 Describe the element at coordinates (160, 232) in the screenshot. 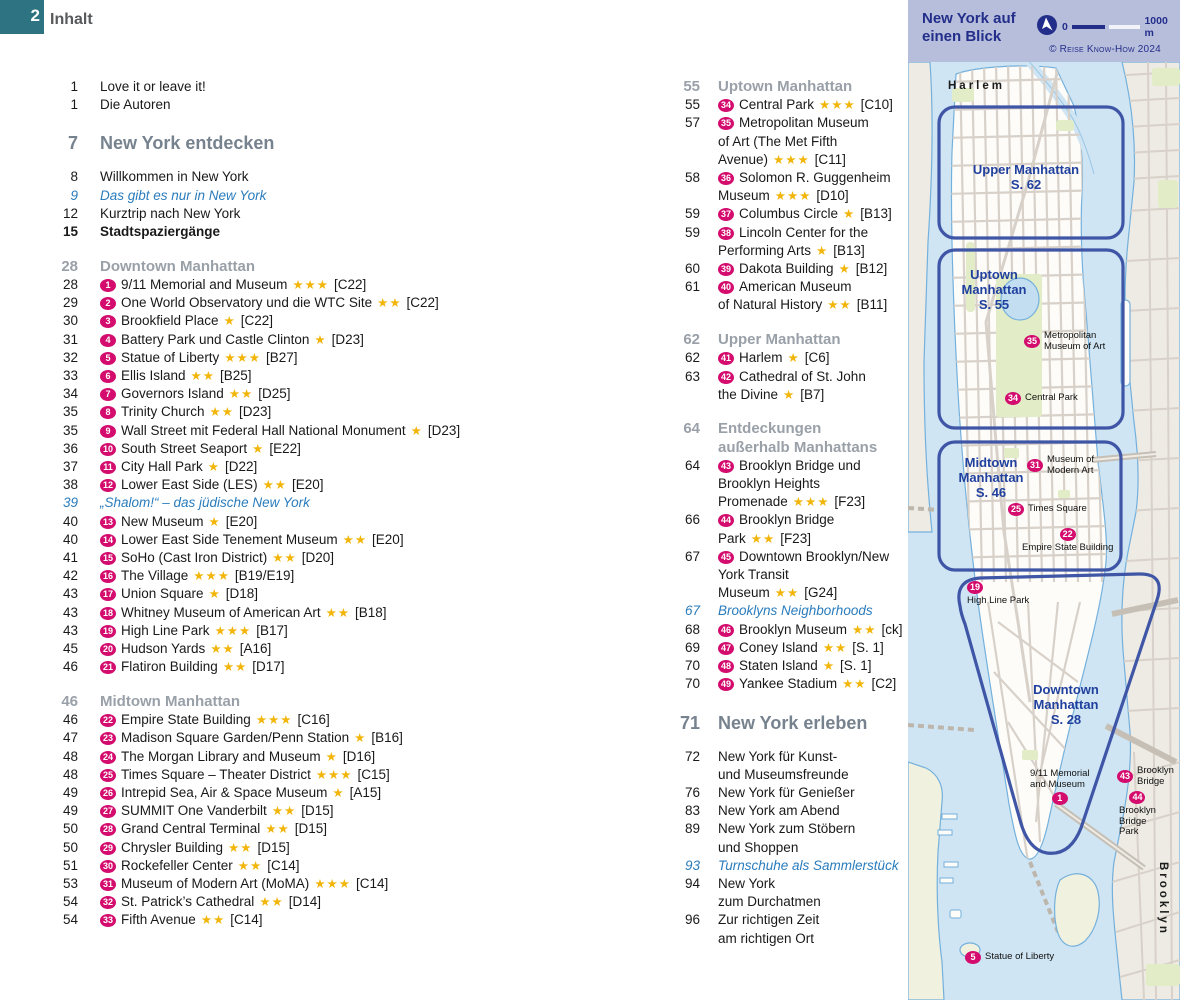

I see `toc-entry-text: Stadtspaziergänge` at that location.